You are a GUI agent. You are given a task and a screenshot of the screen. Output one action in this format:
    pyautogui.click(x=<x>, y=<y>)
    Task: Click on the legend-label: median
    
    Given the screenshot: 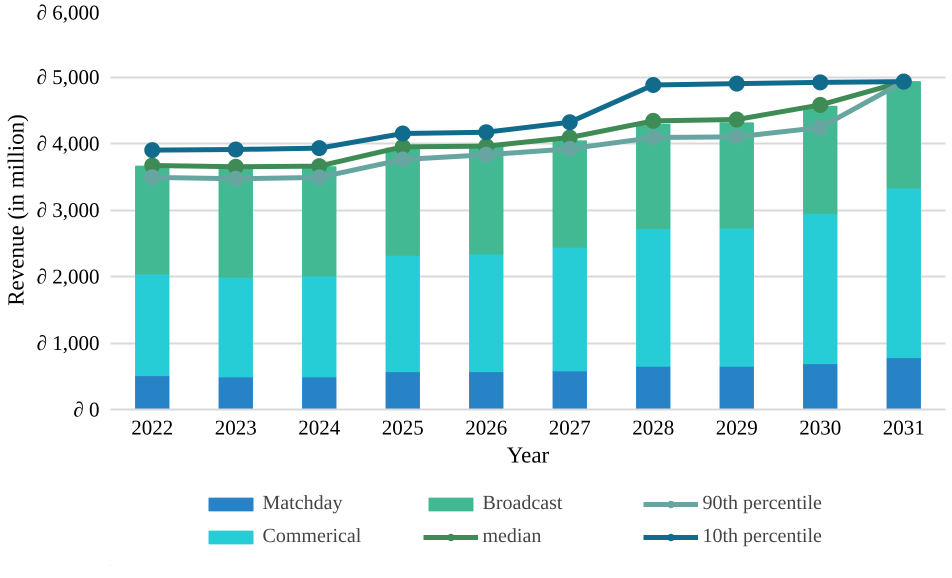 What is the action you would take?
    pyautogui.click(x=512, y=536)
    